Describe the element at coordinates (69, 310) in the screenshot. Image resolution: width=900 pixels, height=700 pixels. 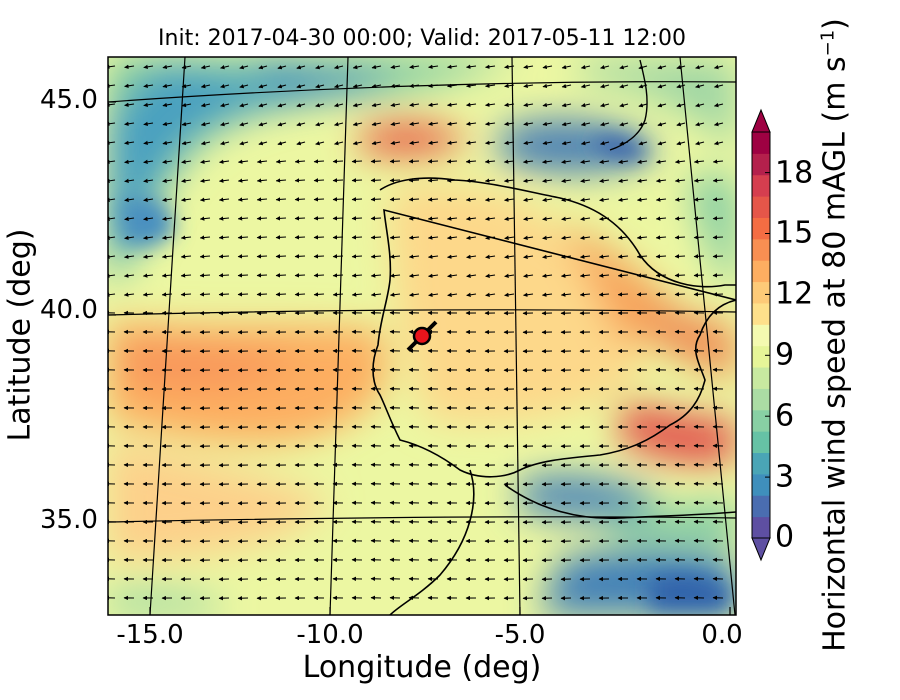
I see `lat-tick-label: 40.0` at that location.